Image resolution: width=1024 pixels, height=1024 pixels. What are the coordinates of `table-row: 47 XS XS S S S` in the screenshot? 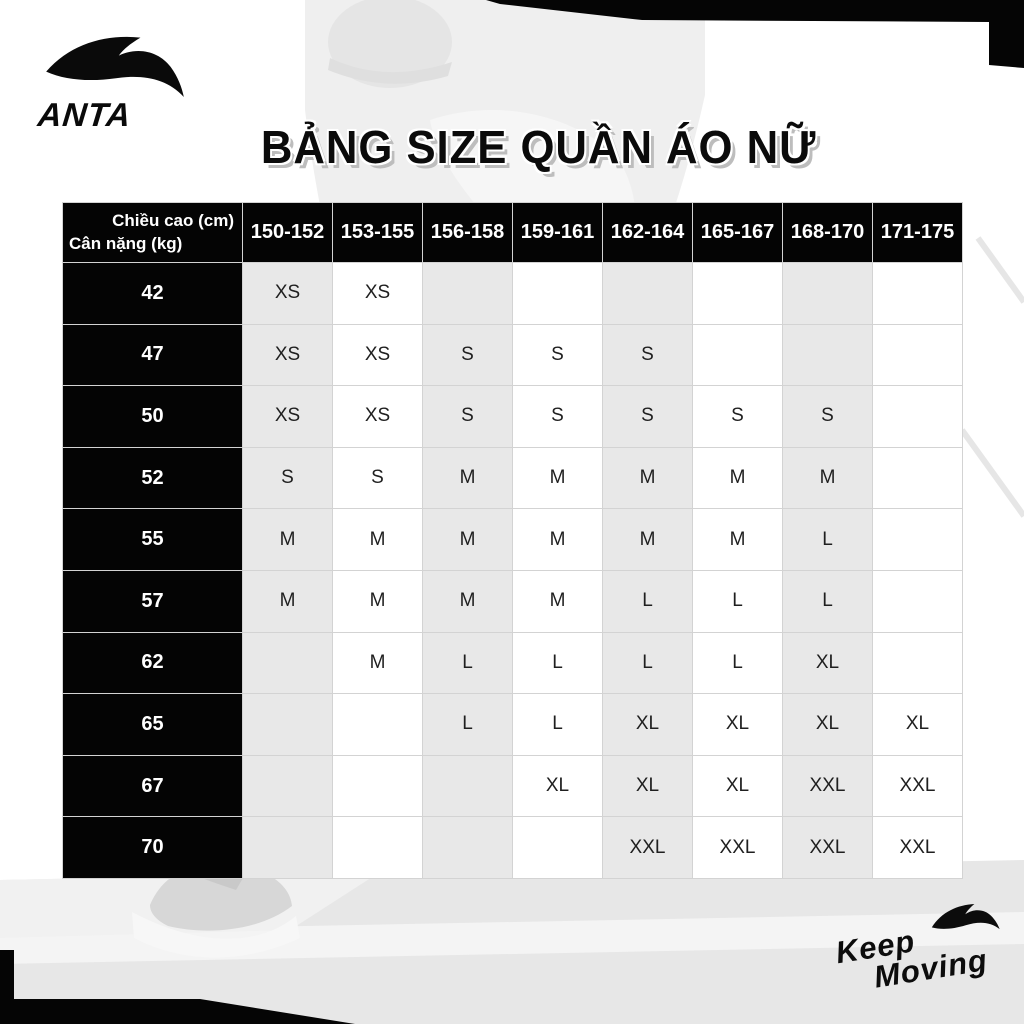 It's located at (512, 355).